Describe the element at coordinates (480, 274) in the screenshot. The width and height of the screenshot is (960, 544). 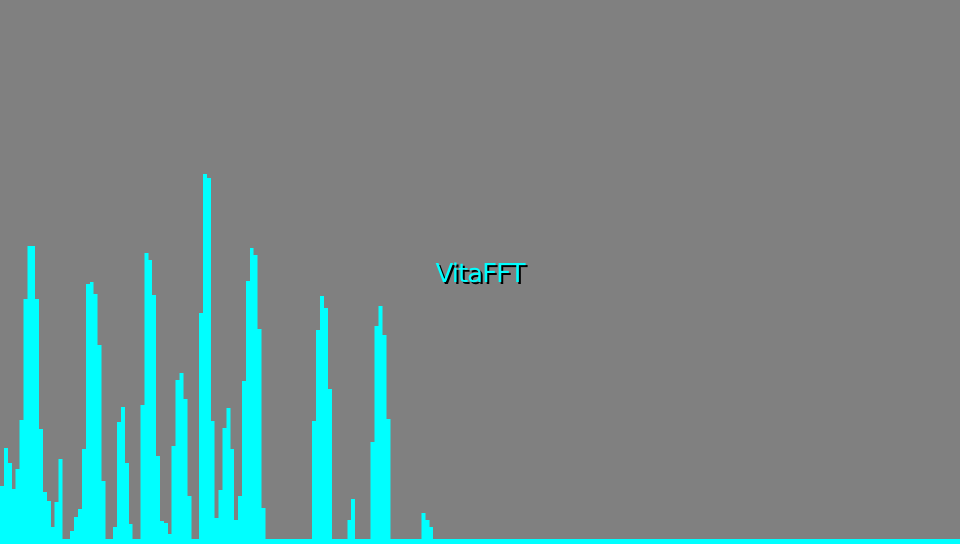
I see `app-title: VitaFFT` at that location.